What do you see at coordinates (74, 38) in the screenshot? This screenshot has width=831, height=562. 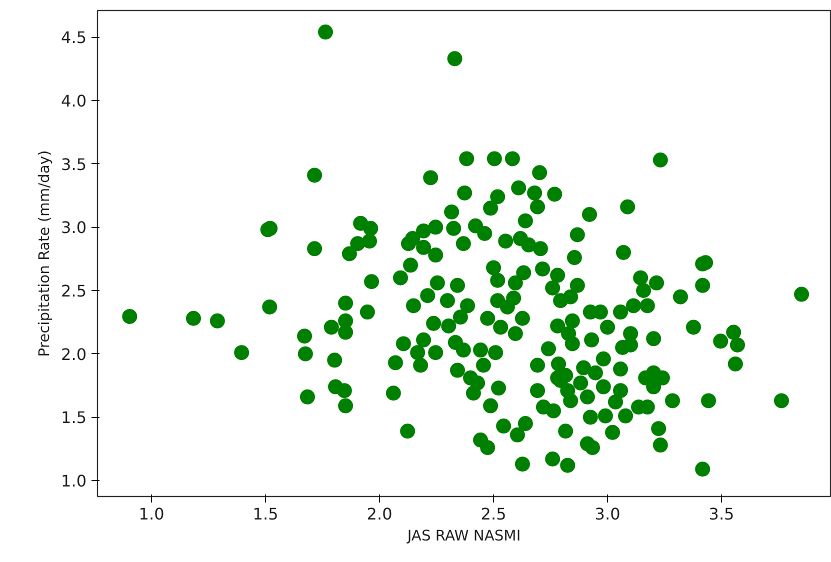 I see `y-tick-label: 4.5` at bounding box center [74, 38].